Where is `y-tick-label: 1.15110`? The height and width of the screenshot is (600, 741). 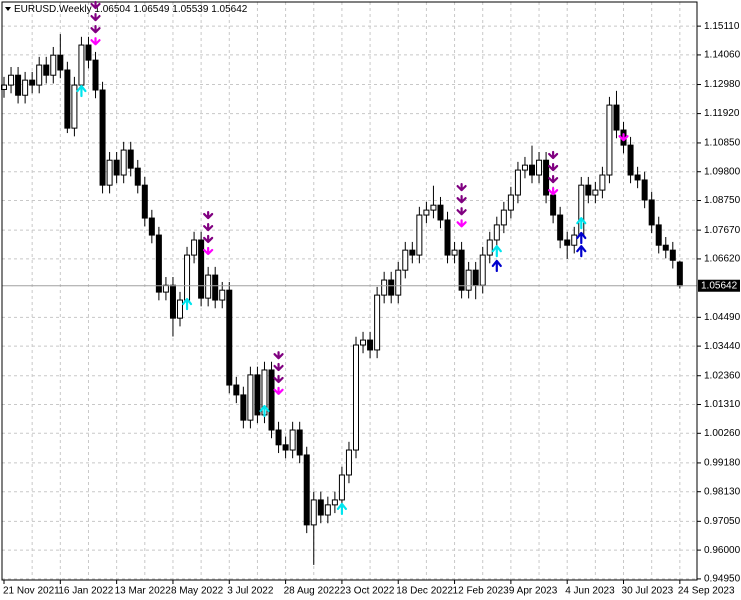 y-tick-label: 1.15110 is located at coordinates (722, 26).